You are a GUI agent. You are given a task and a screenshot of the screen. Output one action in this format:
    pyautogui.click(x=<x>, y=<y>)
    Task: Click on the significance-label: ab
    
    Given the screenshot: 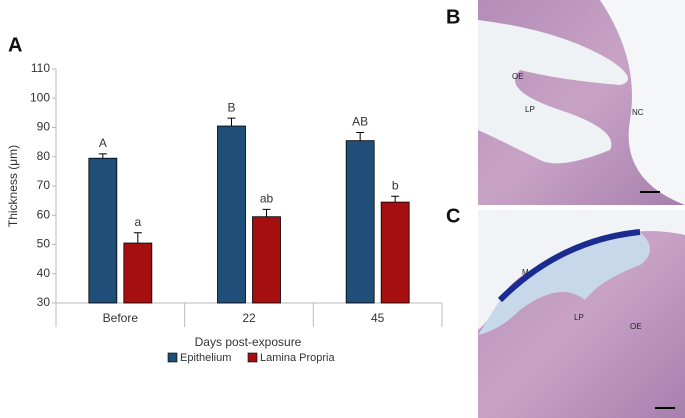 What is the action you would take?
    pyautogui.click(x=267, y=199)
    